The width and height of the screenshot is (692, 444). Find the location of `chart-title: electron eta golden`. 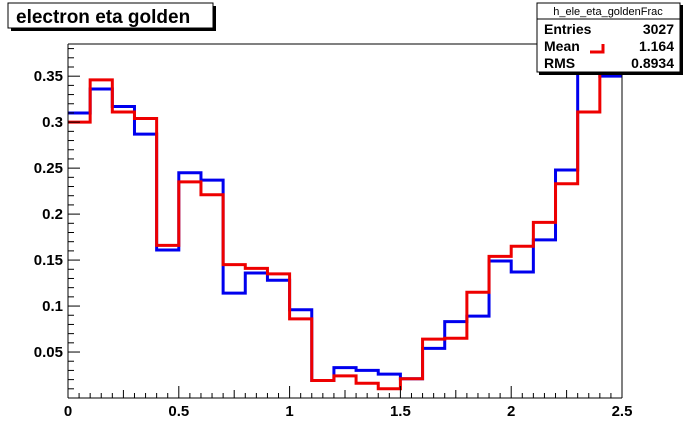

chart-title: electron eta golden is located at coordinates (103, 17).